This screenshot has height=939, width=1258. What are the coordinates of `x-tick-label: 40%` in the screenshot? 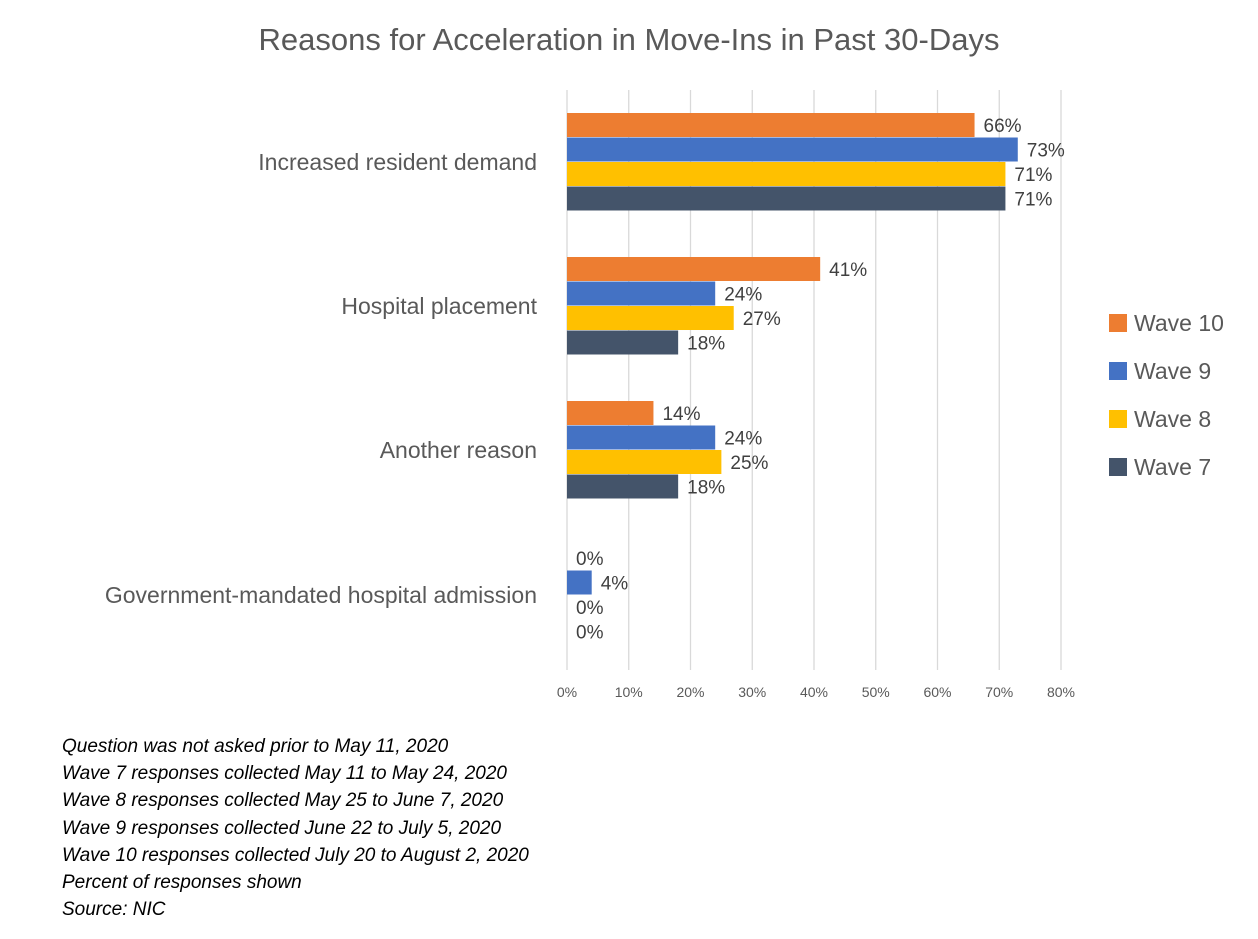 It's located at (814, 692).